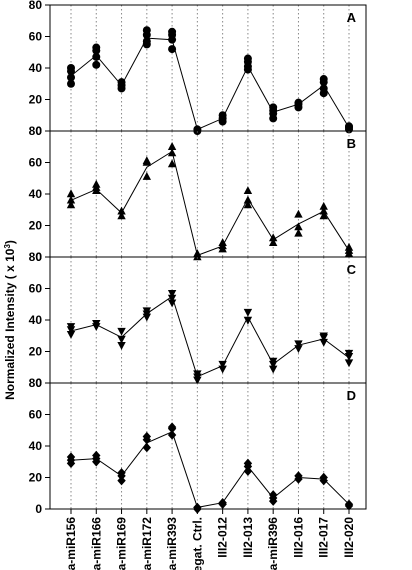 The image size is (412, 570). Describe the element at coordinates (71, 543) in the screenshot. I see `x-tick-label: osa-miR156` at that location.